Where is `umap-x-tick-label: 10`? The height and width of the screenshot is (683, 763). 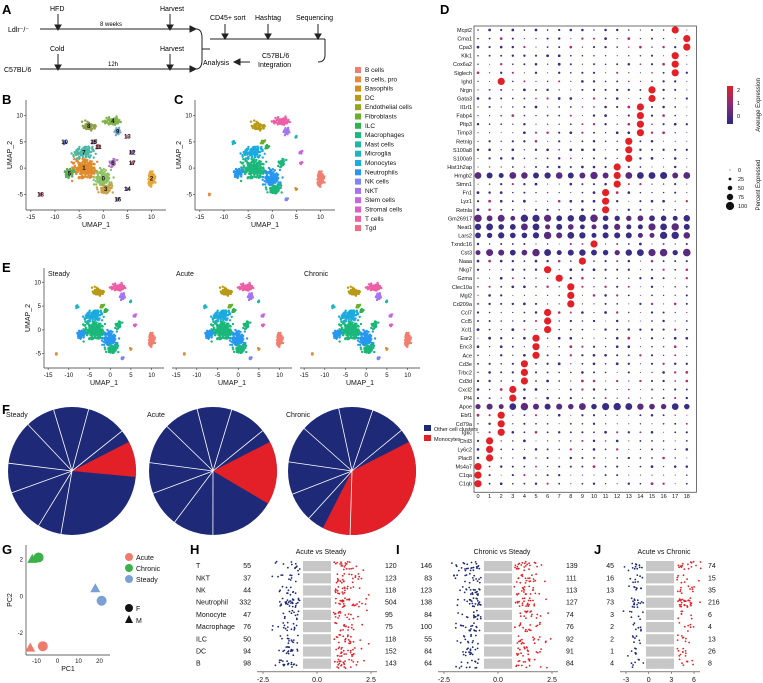
umap-x-tick-label: 10 is located at coordinates (151, 376).